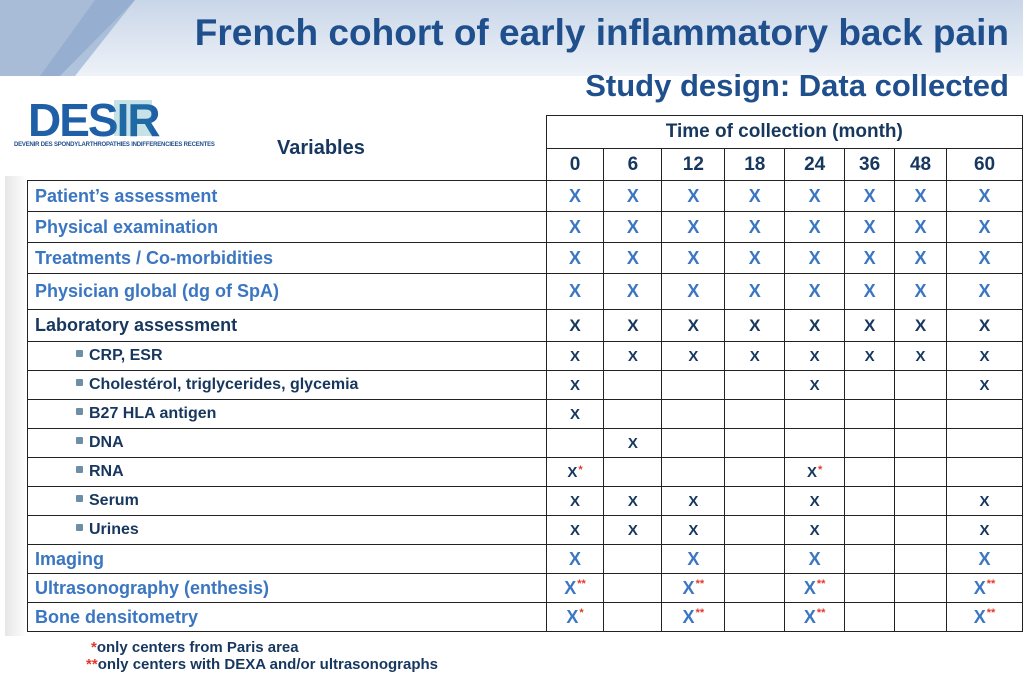 This screenshot has width=1023, height=682. I want to click on row-label: Cholestérol, triglycerides, glycemia, so click(287, 385).